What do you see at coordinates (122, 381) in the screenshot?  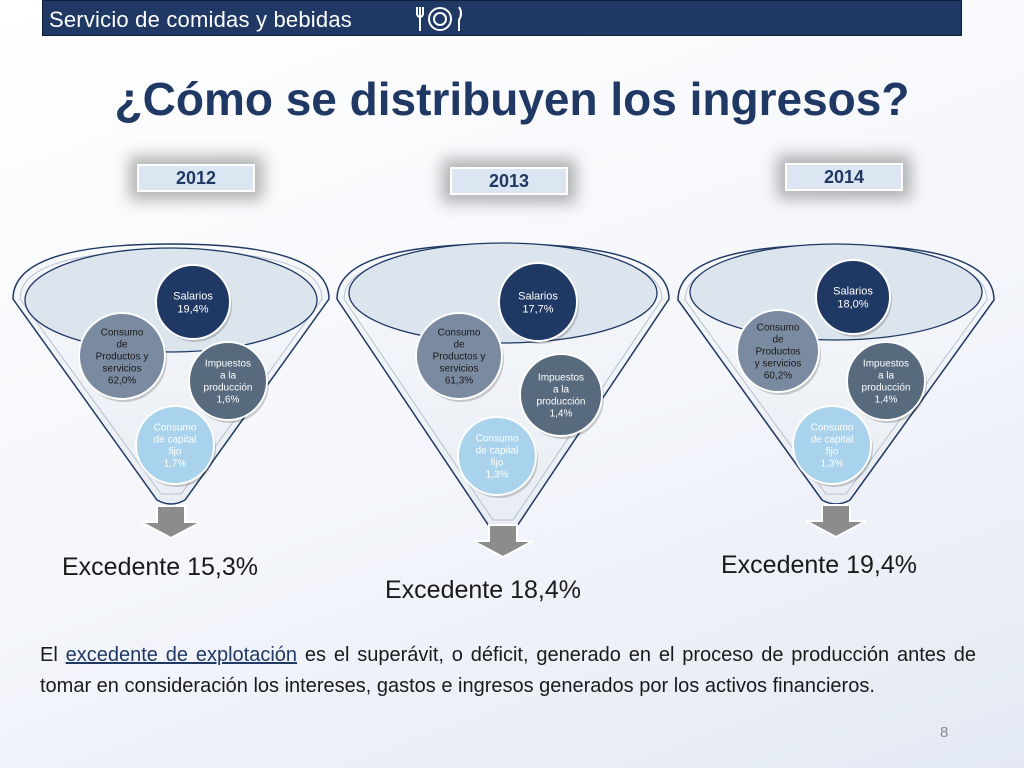 I see `bubble-consumo-productos-value: 62,0%` at bounding box center [122, 381].